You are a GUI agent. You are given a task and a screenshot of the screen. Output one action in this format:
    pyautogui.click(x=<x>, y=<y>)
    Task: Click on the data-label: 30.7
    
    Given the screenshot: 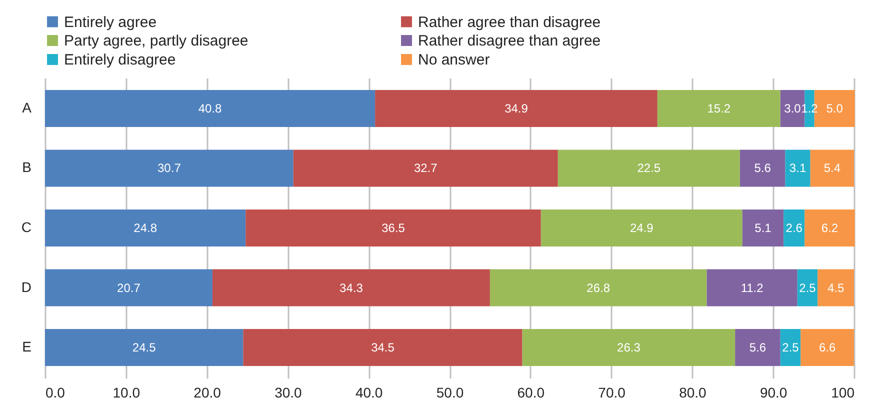 What is the action you would take?
    pyautogui.click(x=170, y=168)
    